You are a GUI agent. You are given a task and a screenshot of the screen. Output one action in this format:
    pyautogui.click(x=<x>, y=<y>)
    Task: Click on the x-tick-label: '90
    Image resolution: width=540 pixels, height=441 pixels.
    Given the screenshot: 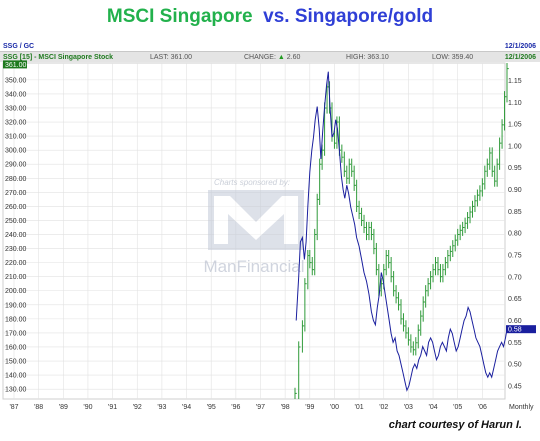 What is the action you would take?
    pyautogui.click(x=87, y=407)
    